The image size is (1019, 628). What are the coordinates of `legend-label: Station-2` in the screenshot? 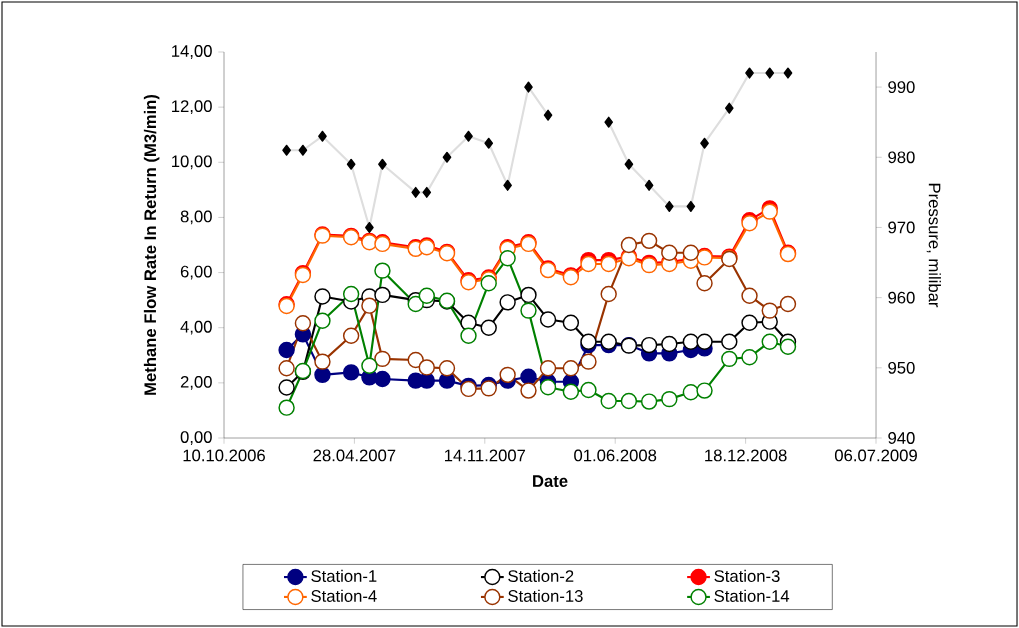 It's located at (541, 575).